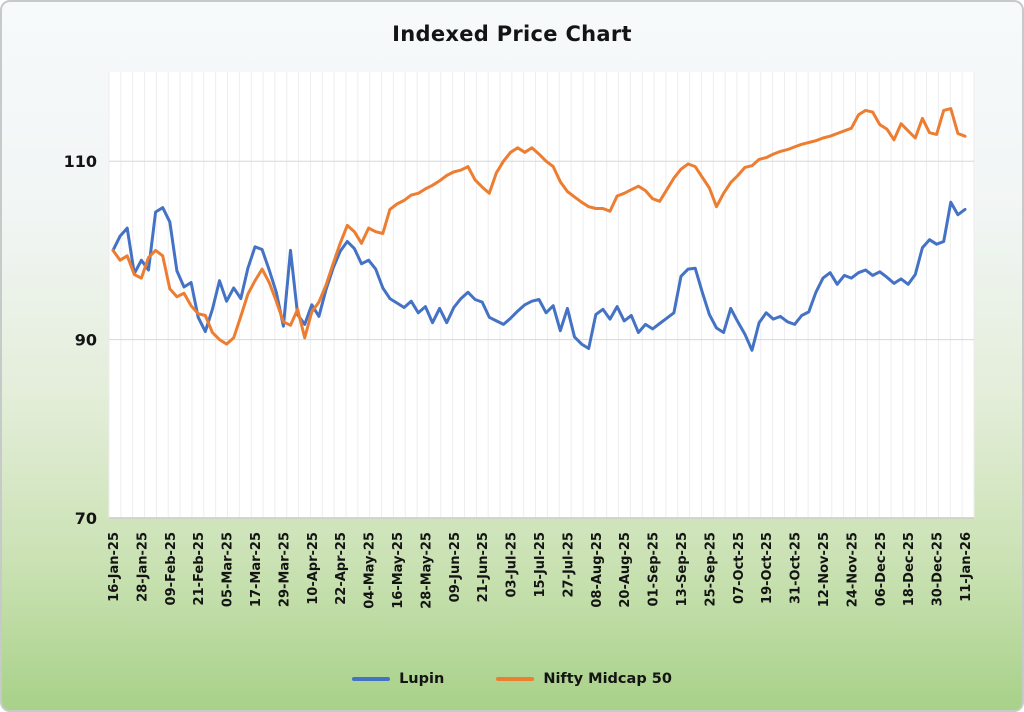  What do you see at coordinates (512, 34) in the screenshot?
I see `chart-title: Indexed Price Chart` at bounding box center [512, 34].